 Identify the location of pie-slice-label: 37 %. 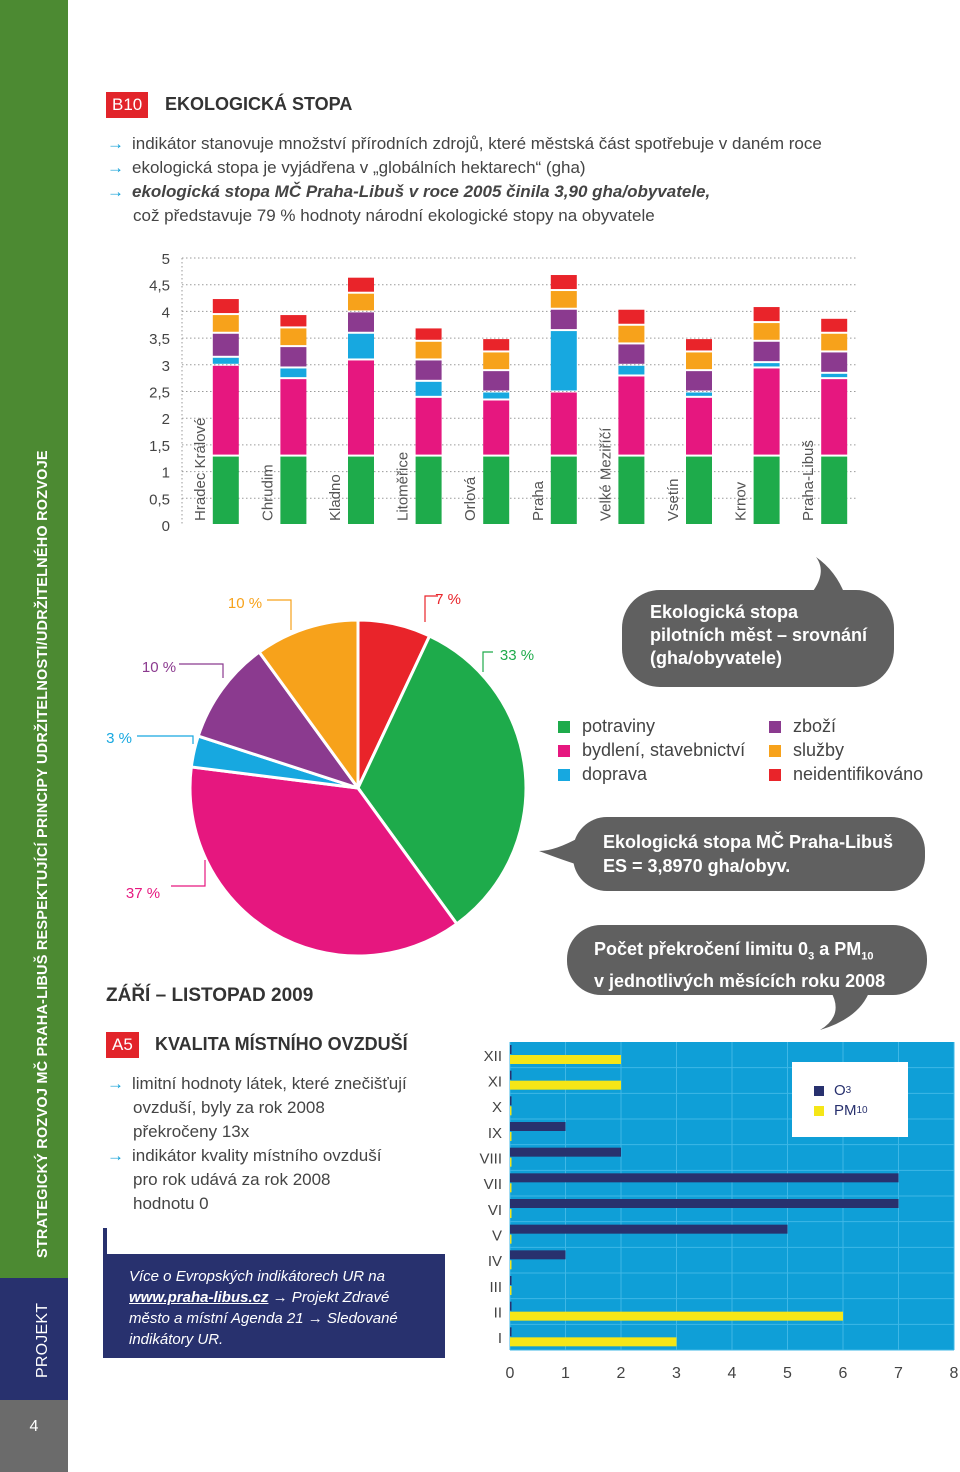
(143, 893).